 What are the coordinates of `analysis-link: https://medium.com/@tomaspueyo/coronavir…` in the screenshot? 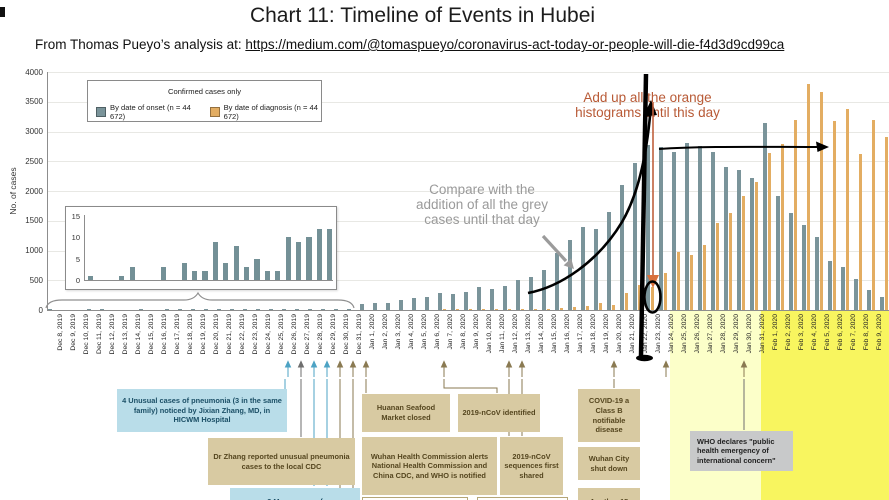 It's located at (515, 44).